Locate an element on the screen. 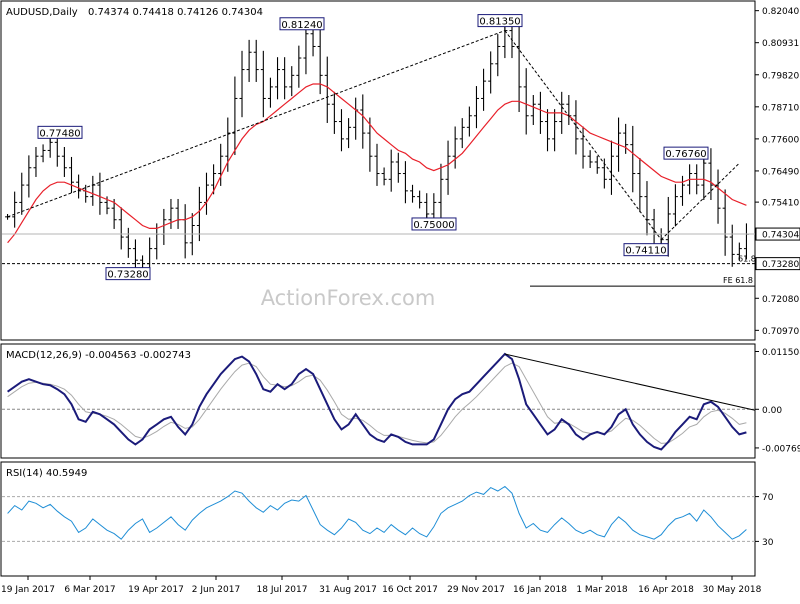 The width and height of the screenshot is (800, 604). macd-tick-label: 0.00 is located at coordinates (772, 411).